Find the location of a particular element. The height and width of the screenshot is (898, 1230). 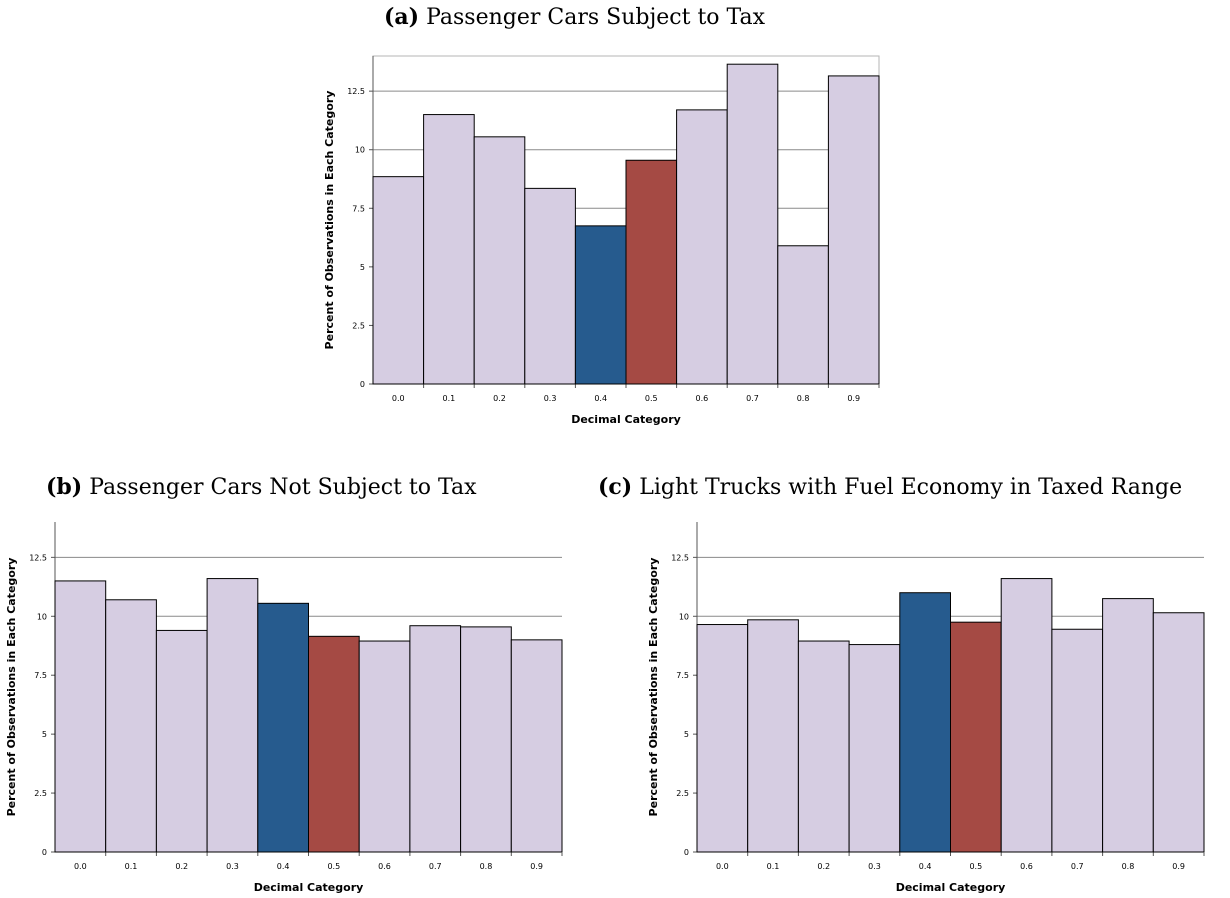

panel-a-title-text: Passenger Cars Subject to Tax is located at coordinates (596, 17).